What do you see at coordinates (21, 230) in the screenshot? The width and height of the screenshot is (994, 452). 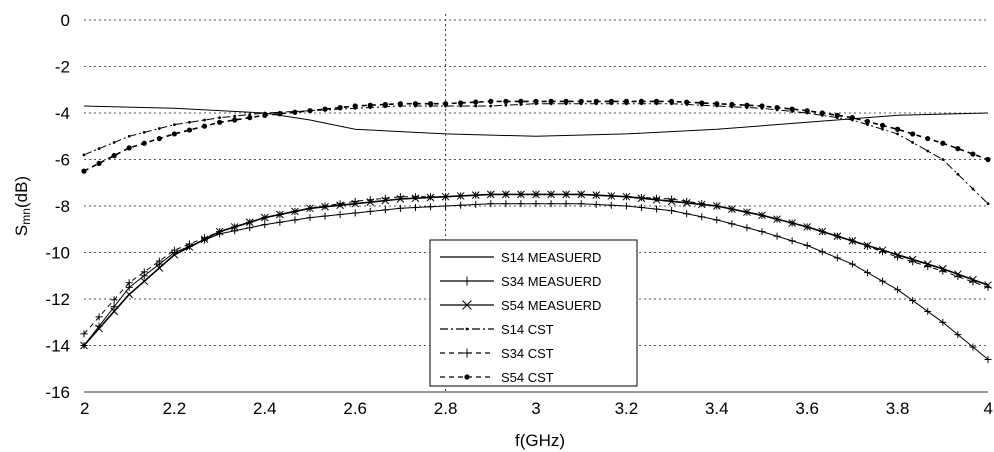 I see `y-axis-title-main: S` at bounding box center [21, 230].